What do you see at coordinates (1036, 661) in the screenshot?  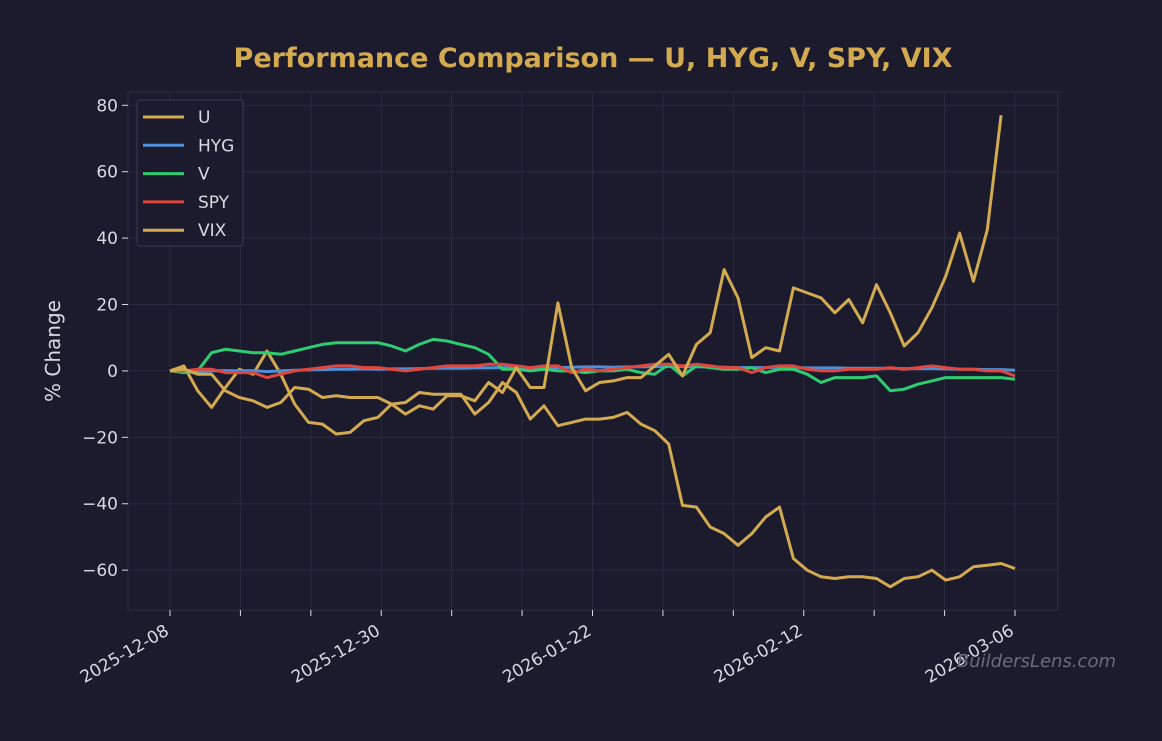 I see `watermark: BuildersLens.com` at bounding box center [1036, 661].